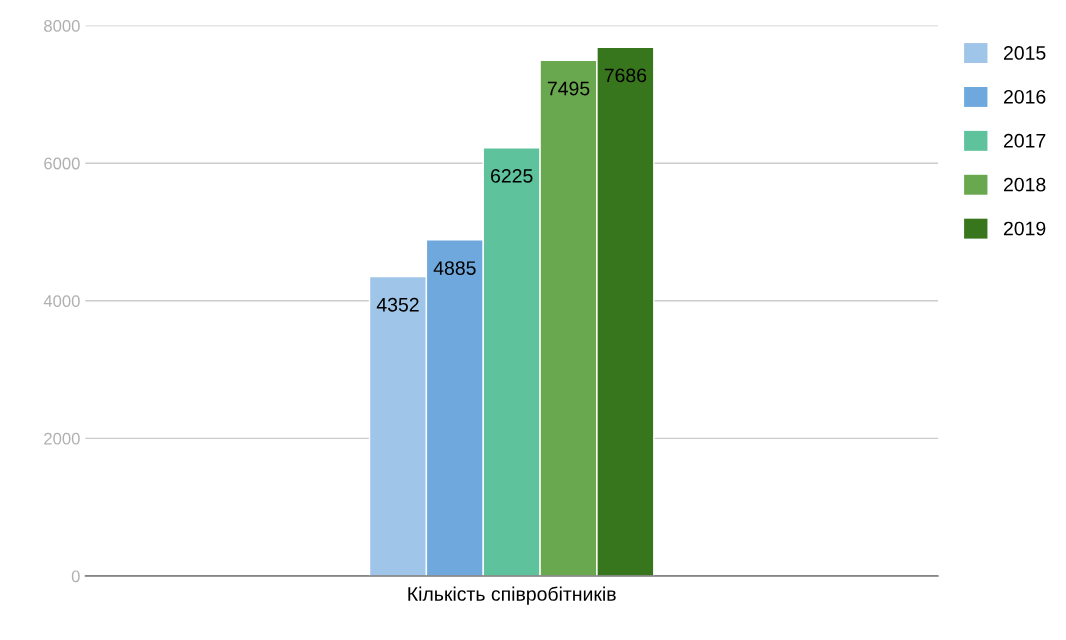 The height and width of the screenshot is (640, 1066). What do you see at coordinates (568, 88) in the screenshot?
I see `data-label: 7495` at bounding box center [568, 88].